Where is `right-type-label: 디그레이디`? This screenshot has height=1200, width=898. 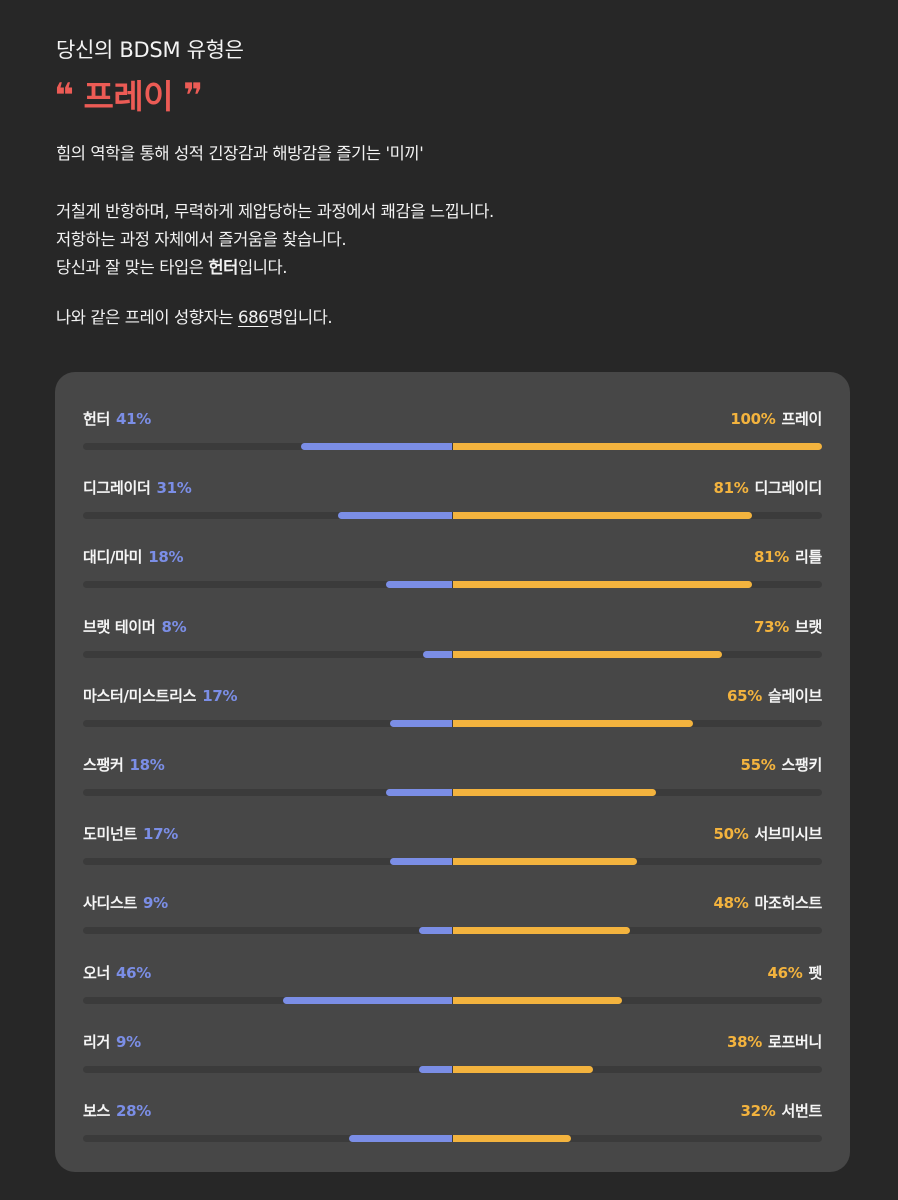 right-type-label: 디그레이디 is located at coordinates (788, 488).